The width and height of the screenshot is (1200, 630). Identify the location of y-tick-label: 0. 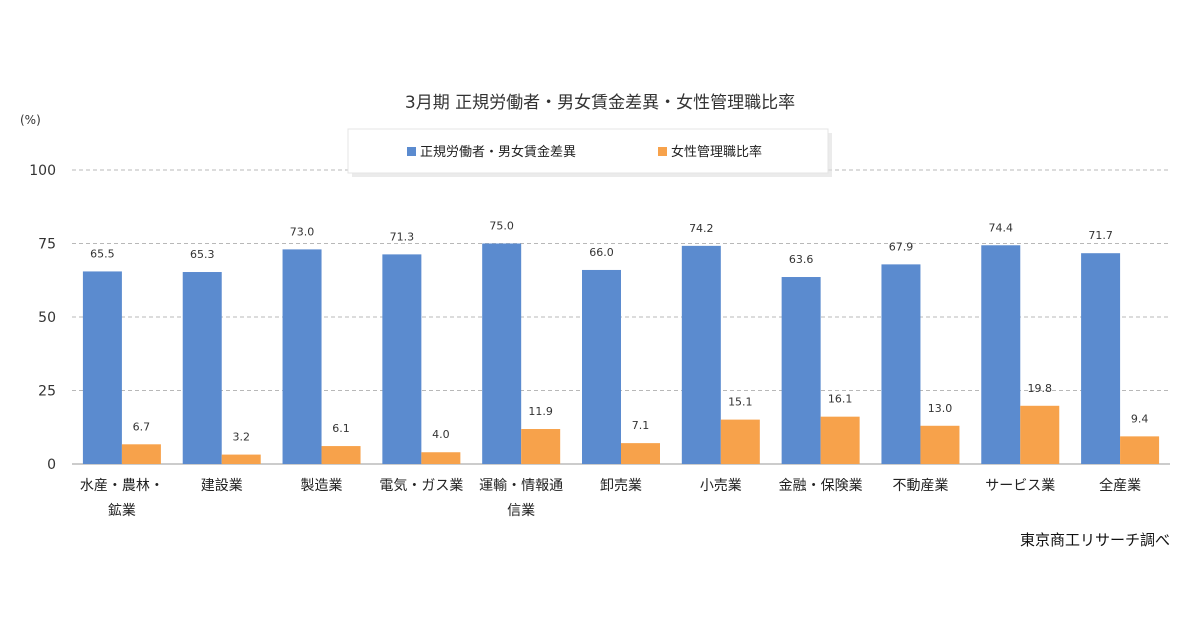
(51, 465).